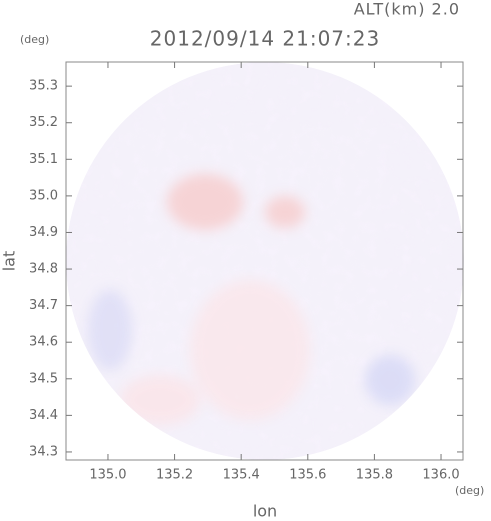 This screenshot has width=491, height=521. I want to click on y-tick-label: 34.9, so click(43, 232).